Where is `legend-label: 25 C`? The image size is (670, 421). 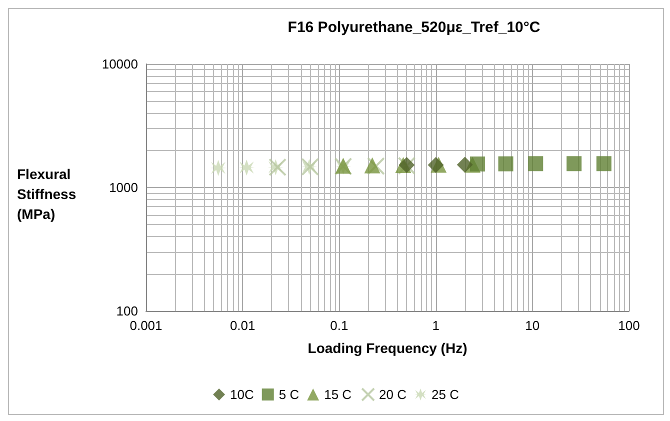
legend-label: 25 C is located at coordinates (445, 394).